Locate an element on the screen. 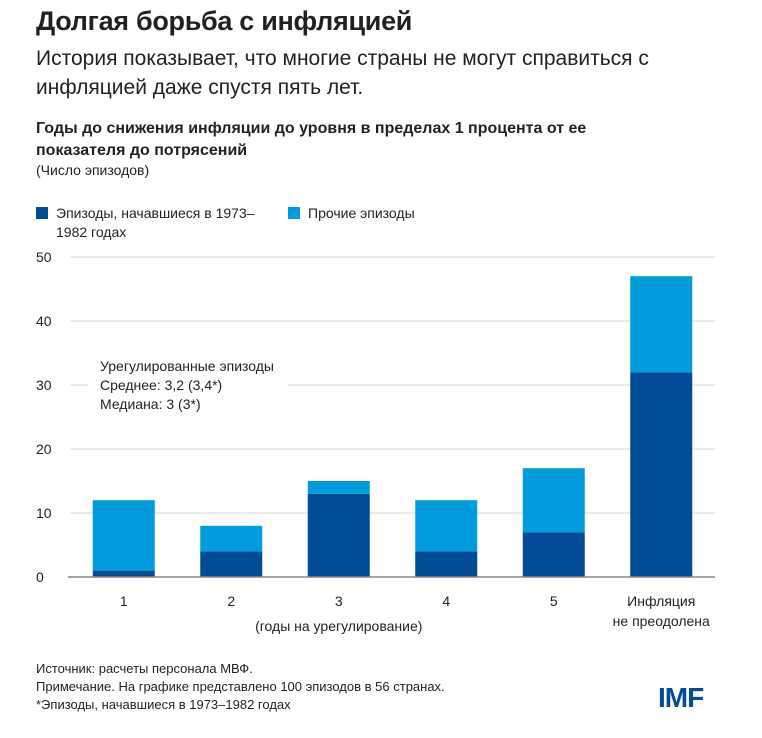 The height and width of the screenshot is (738, 762). x-tick-label: Инфляция is located at coordinates (661, 601).